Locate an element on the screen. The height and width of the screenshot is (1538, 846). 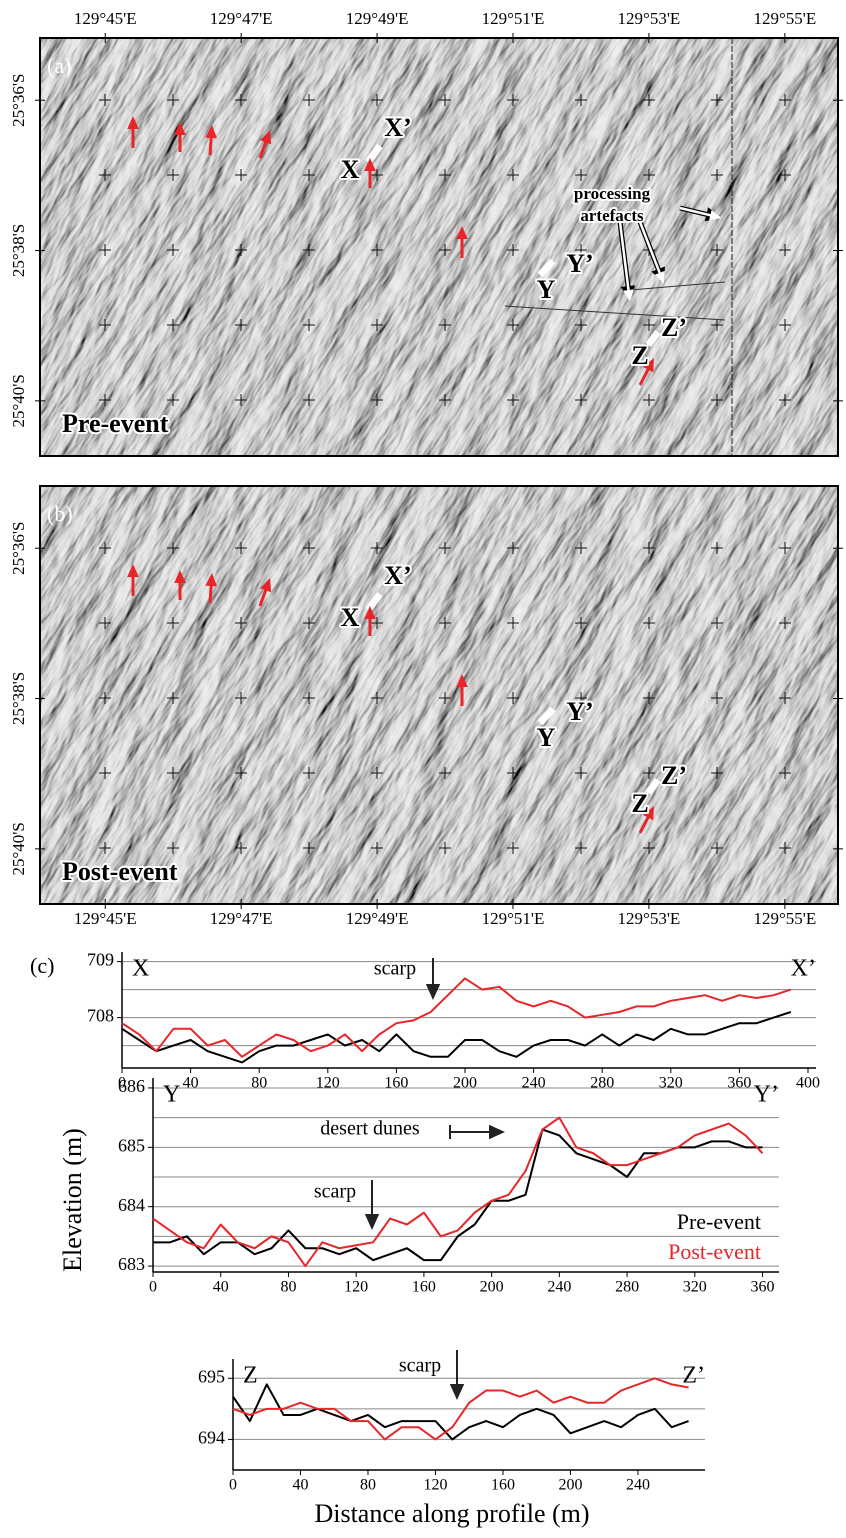
x-tick-label: 40 is located at coordinates (191, 1083).